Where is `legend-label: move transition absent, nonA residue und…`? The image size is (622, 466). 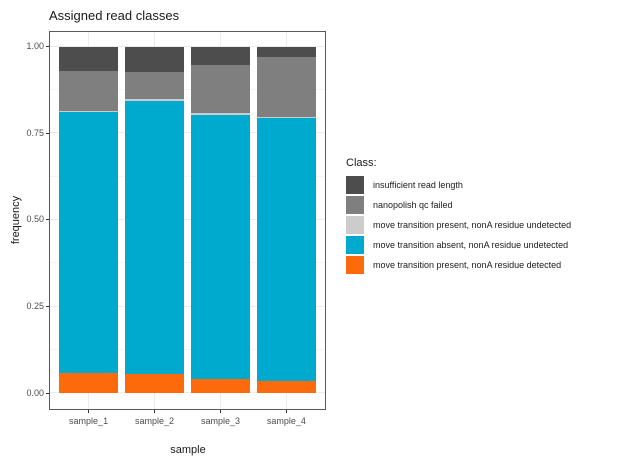
legend-label: move transition absent, nonA residue und… is located at coordinates (471, 245).